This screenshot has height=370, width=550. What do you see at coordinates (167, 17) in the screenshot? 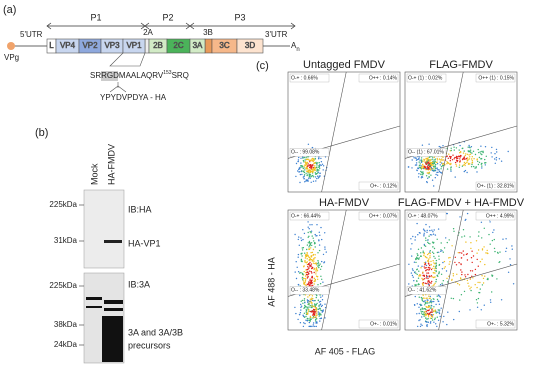
I see `region: P2` at bounding box center [167, 17].